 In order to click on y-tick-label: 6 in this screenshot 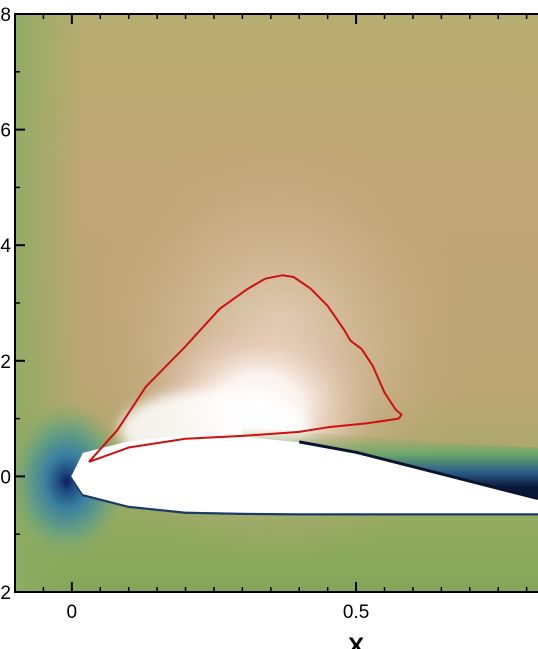, I will do `click(5, 131)`.